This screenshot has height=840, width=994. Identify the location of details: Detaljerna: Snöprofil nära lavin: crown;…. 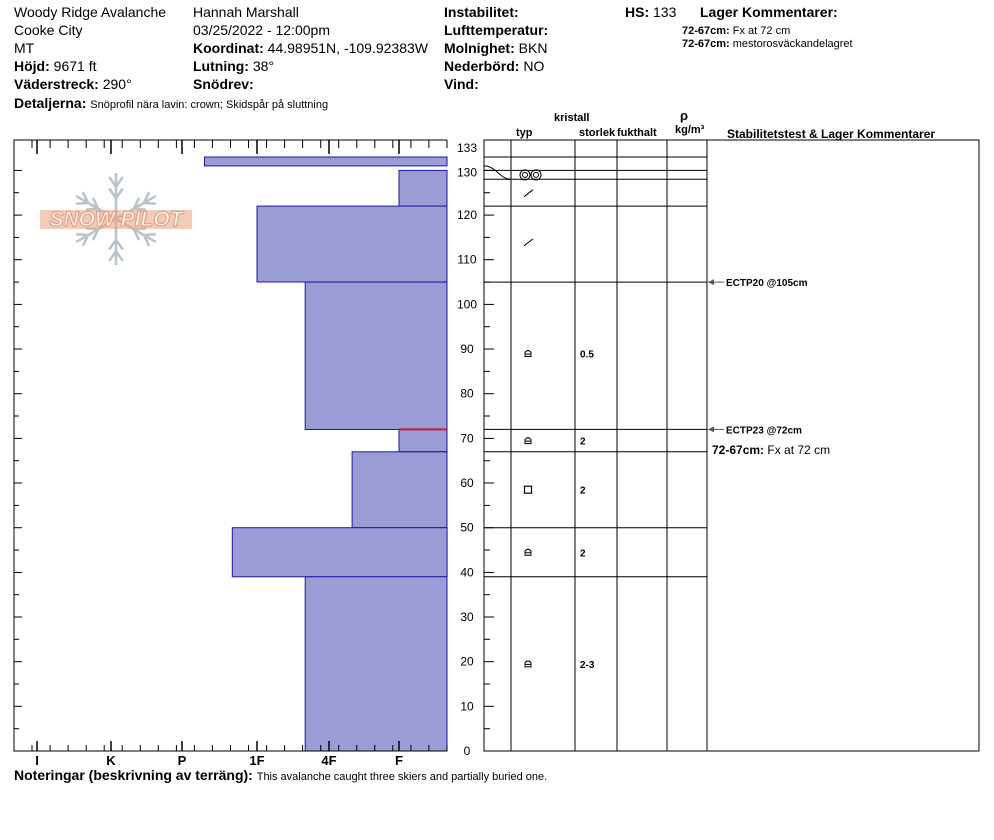
(171, 103).